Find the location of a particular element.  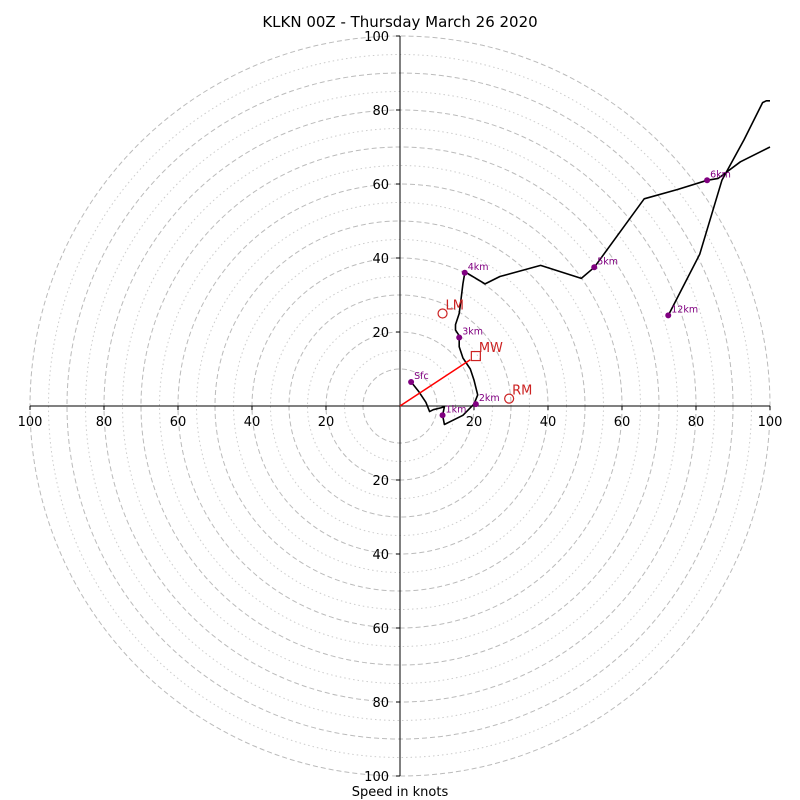

y-tick-label-9: 100 is located at coordinates (376, 777).